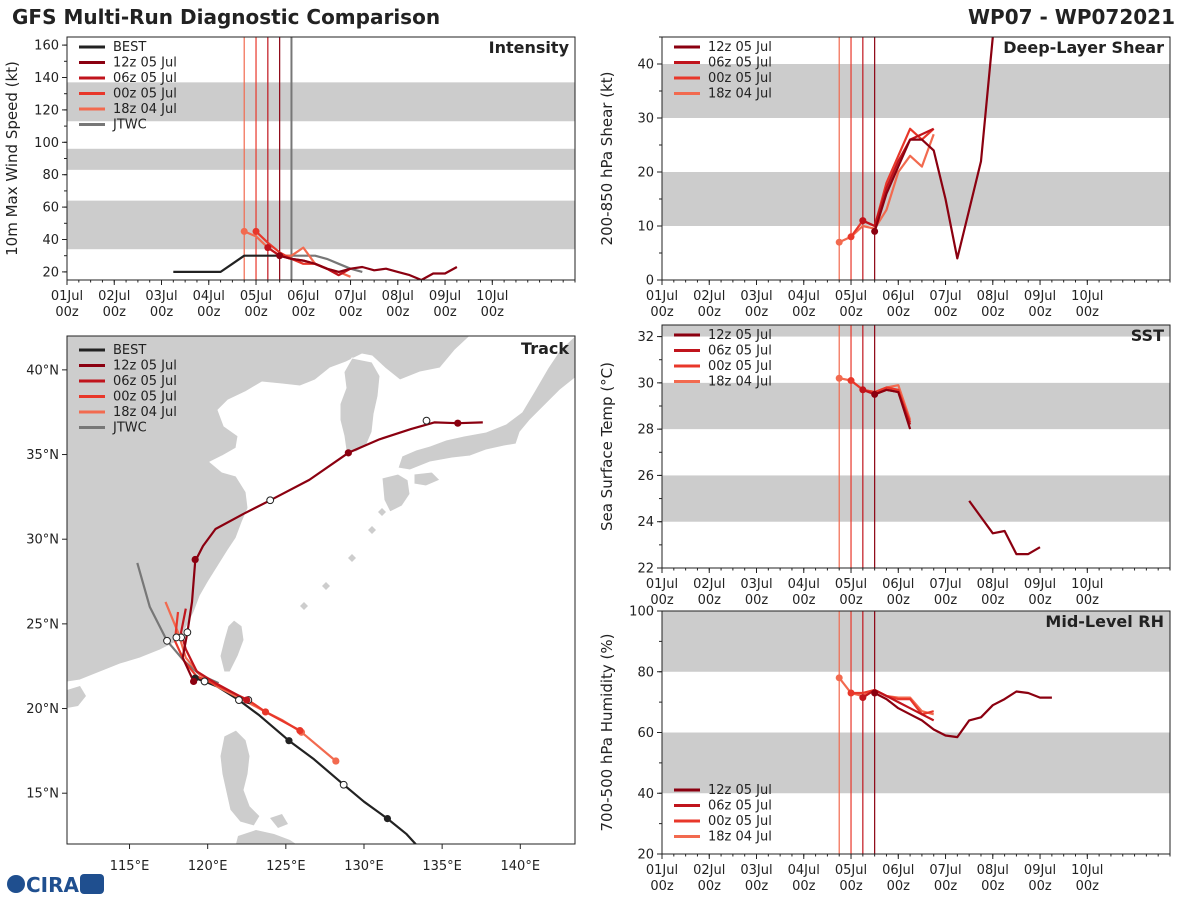  Describe the element at coordinates (42, 624) in the screenshot. I see `lat-tick-label: 25°N` at that location.